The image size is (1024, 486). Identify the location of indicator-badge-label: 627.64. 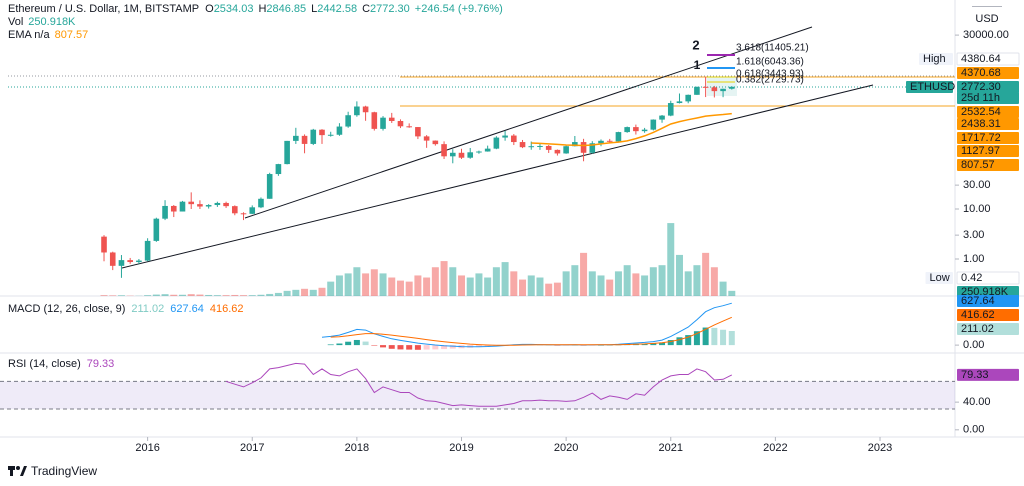
(978, 301).